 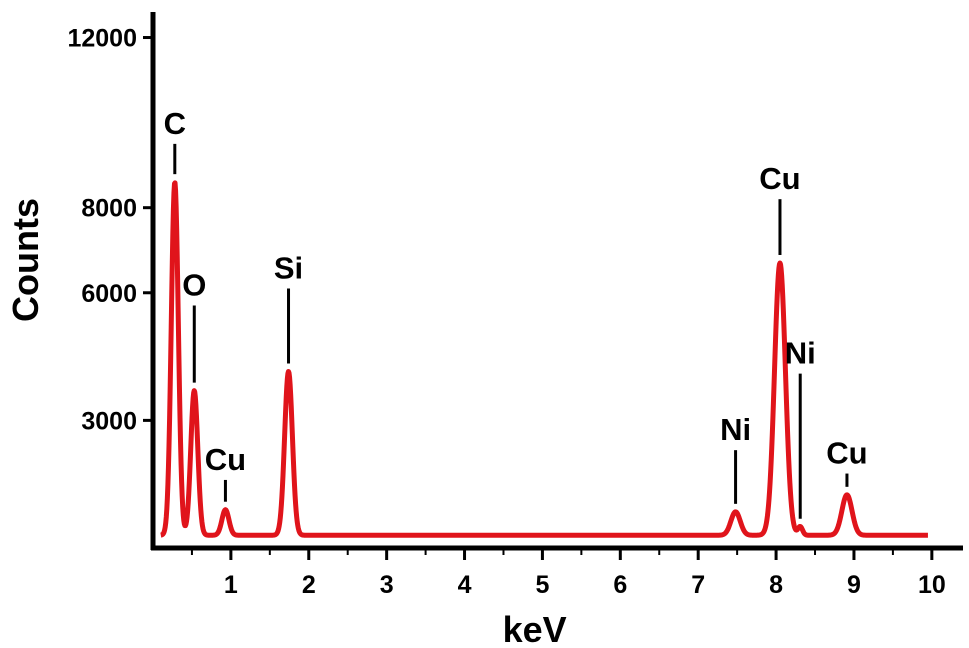 I want to click on x-tick-label: 6, so click(x=620, y=585).